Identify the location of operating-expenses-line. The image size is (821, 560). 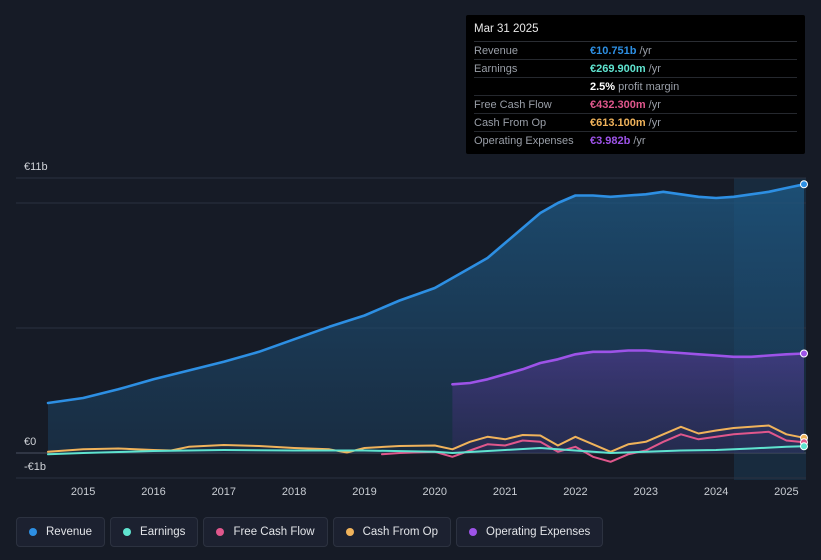
(628, 367).